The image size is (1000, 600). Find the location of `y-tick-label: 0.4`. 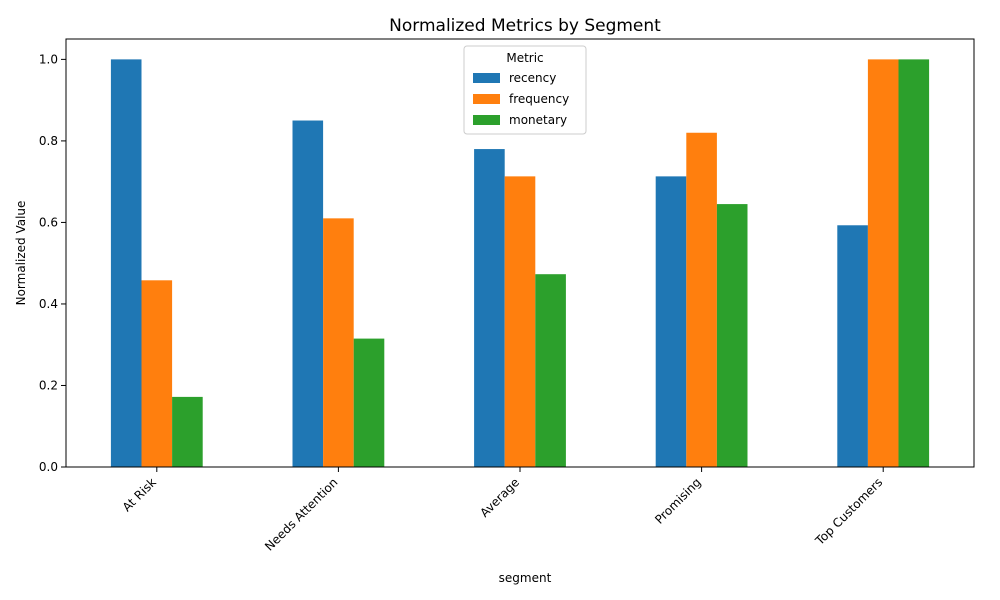

y-tick-label: 0.4 is located at coordinates (48, 304).